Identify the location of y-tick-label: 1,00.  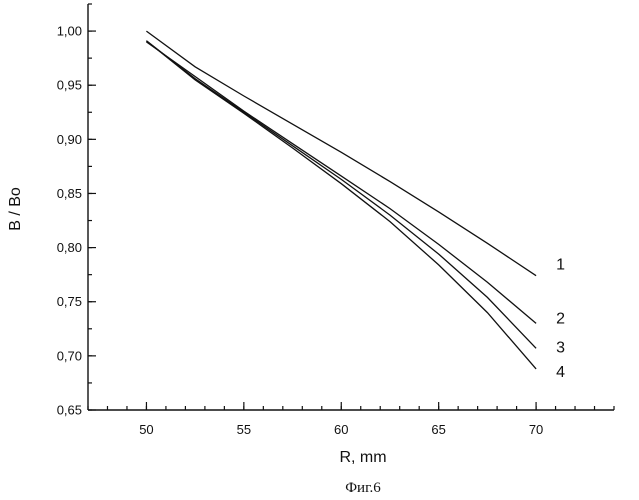
(69, 31).